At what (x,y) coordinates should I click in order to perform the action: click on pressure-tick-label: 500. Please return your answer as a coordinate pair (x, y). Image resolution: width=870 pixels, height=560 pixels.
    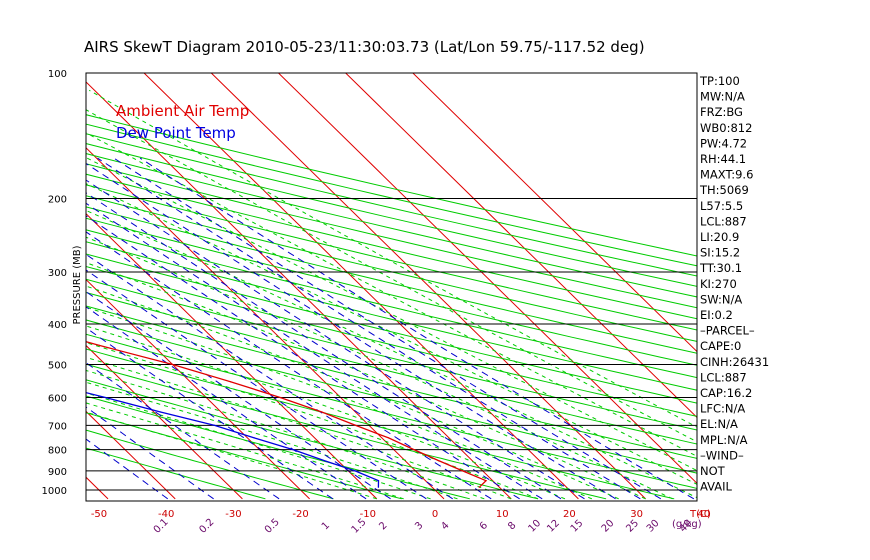
    Looking at the image, I should click on (57, 365).